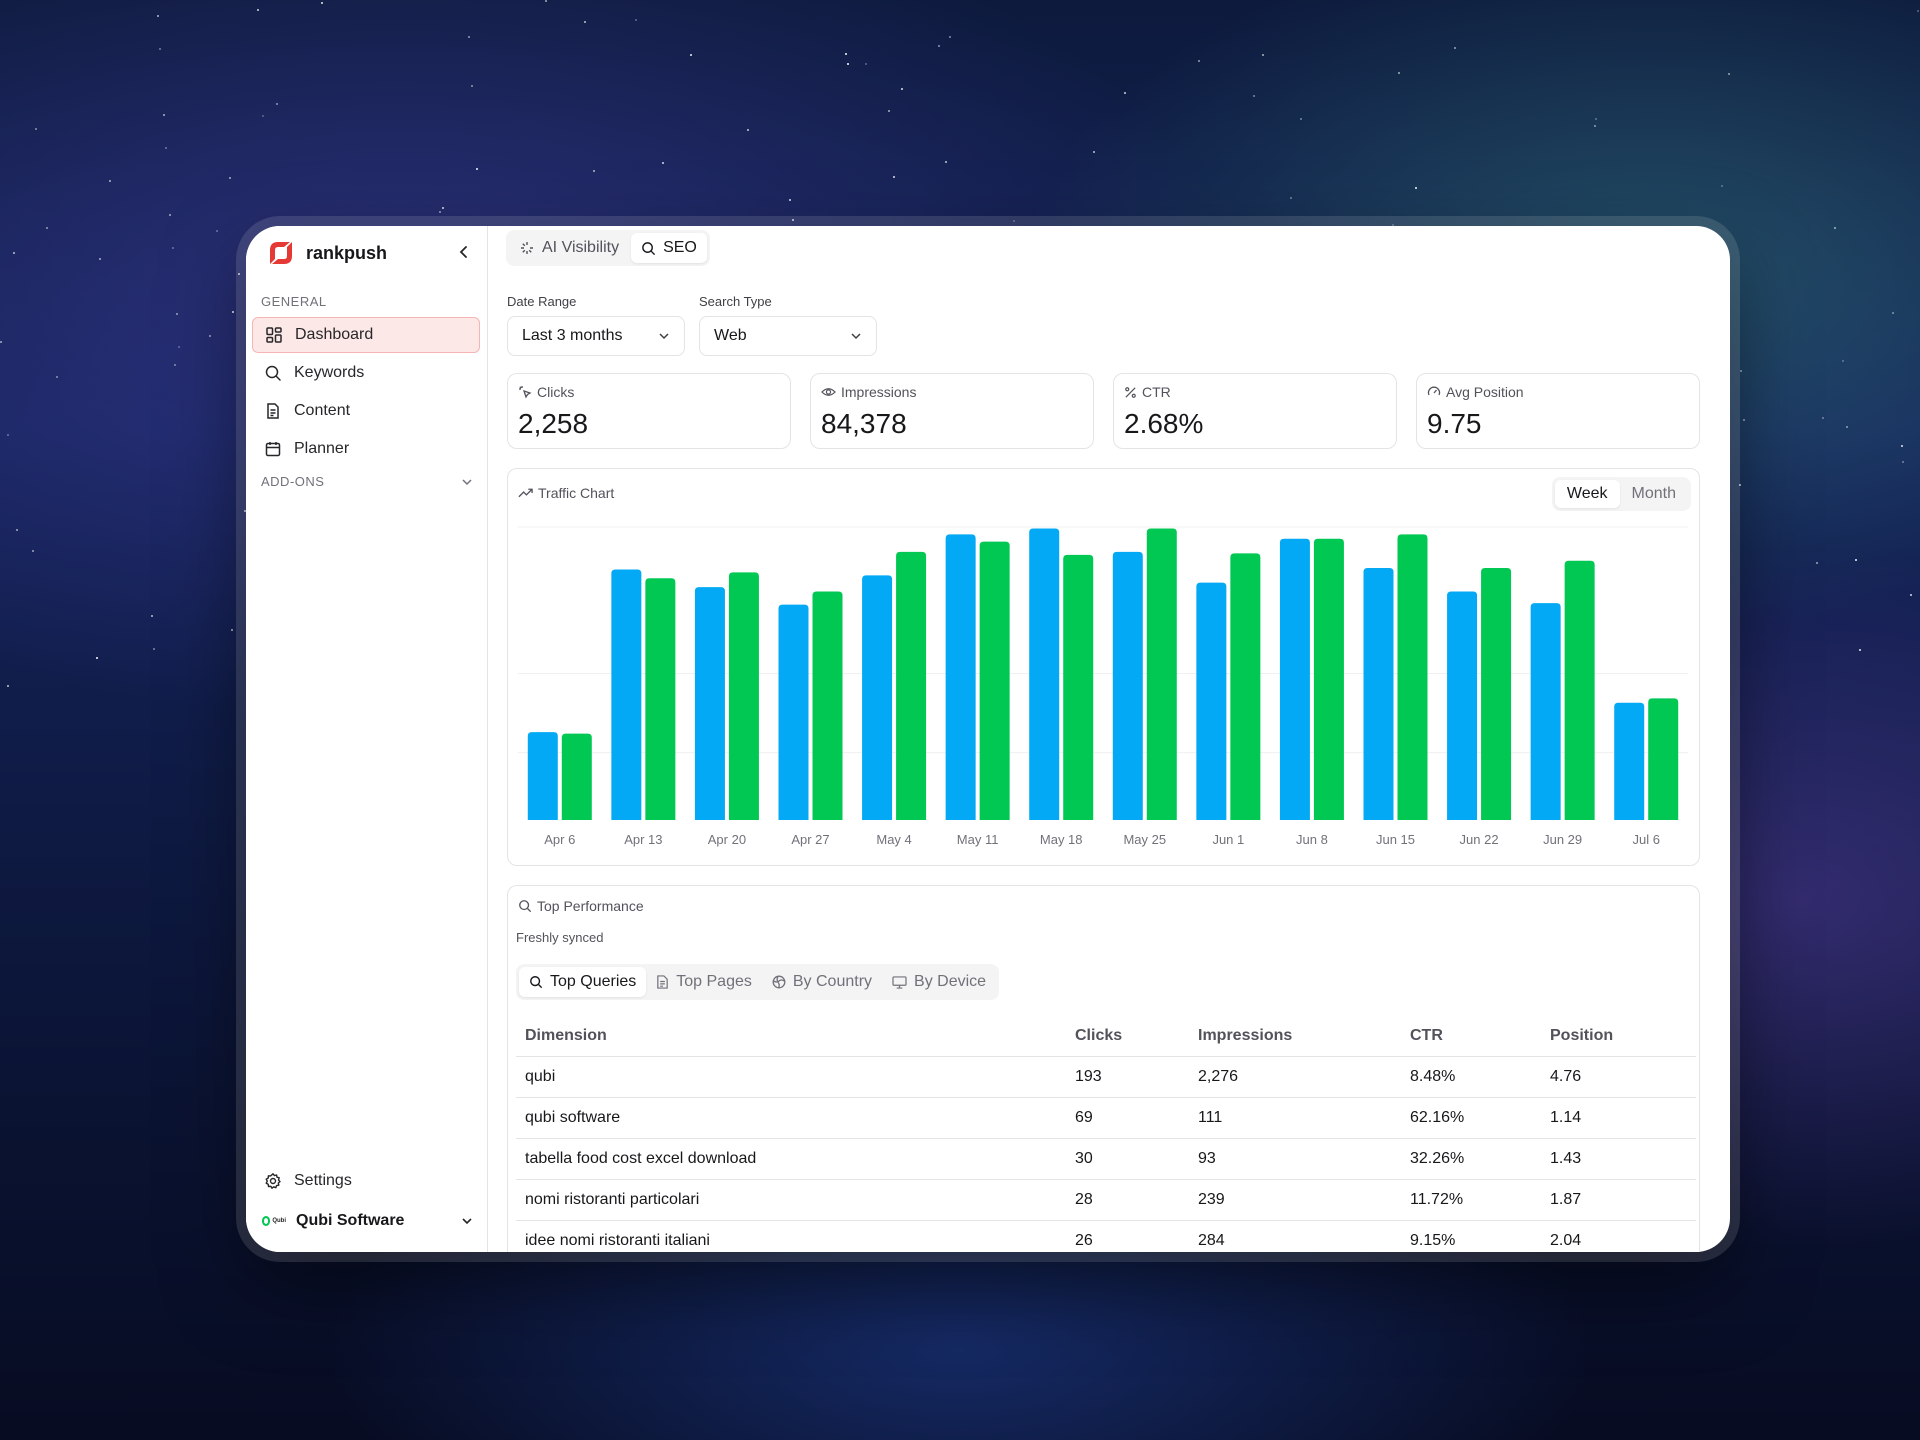 Image resolution: width=1920 pixels, height=1440 pixels. Describe the element at coordinates (1395, 839) in the screenshot. I see `x-tick-label: Jun 15` at that location.